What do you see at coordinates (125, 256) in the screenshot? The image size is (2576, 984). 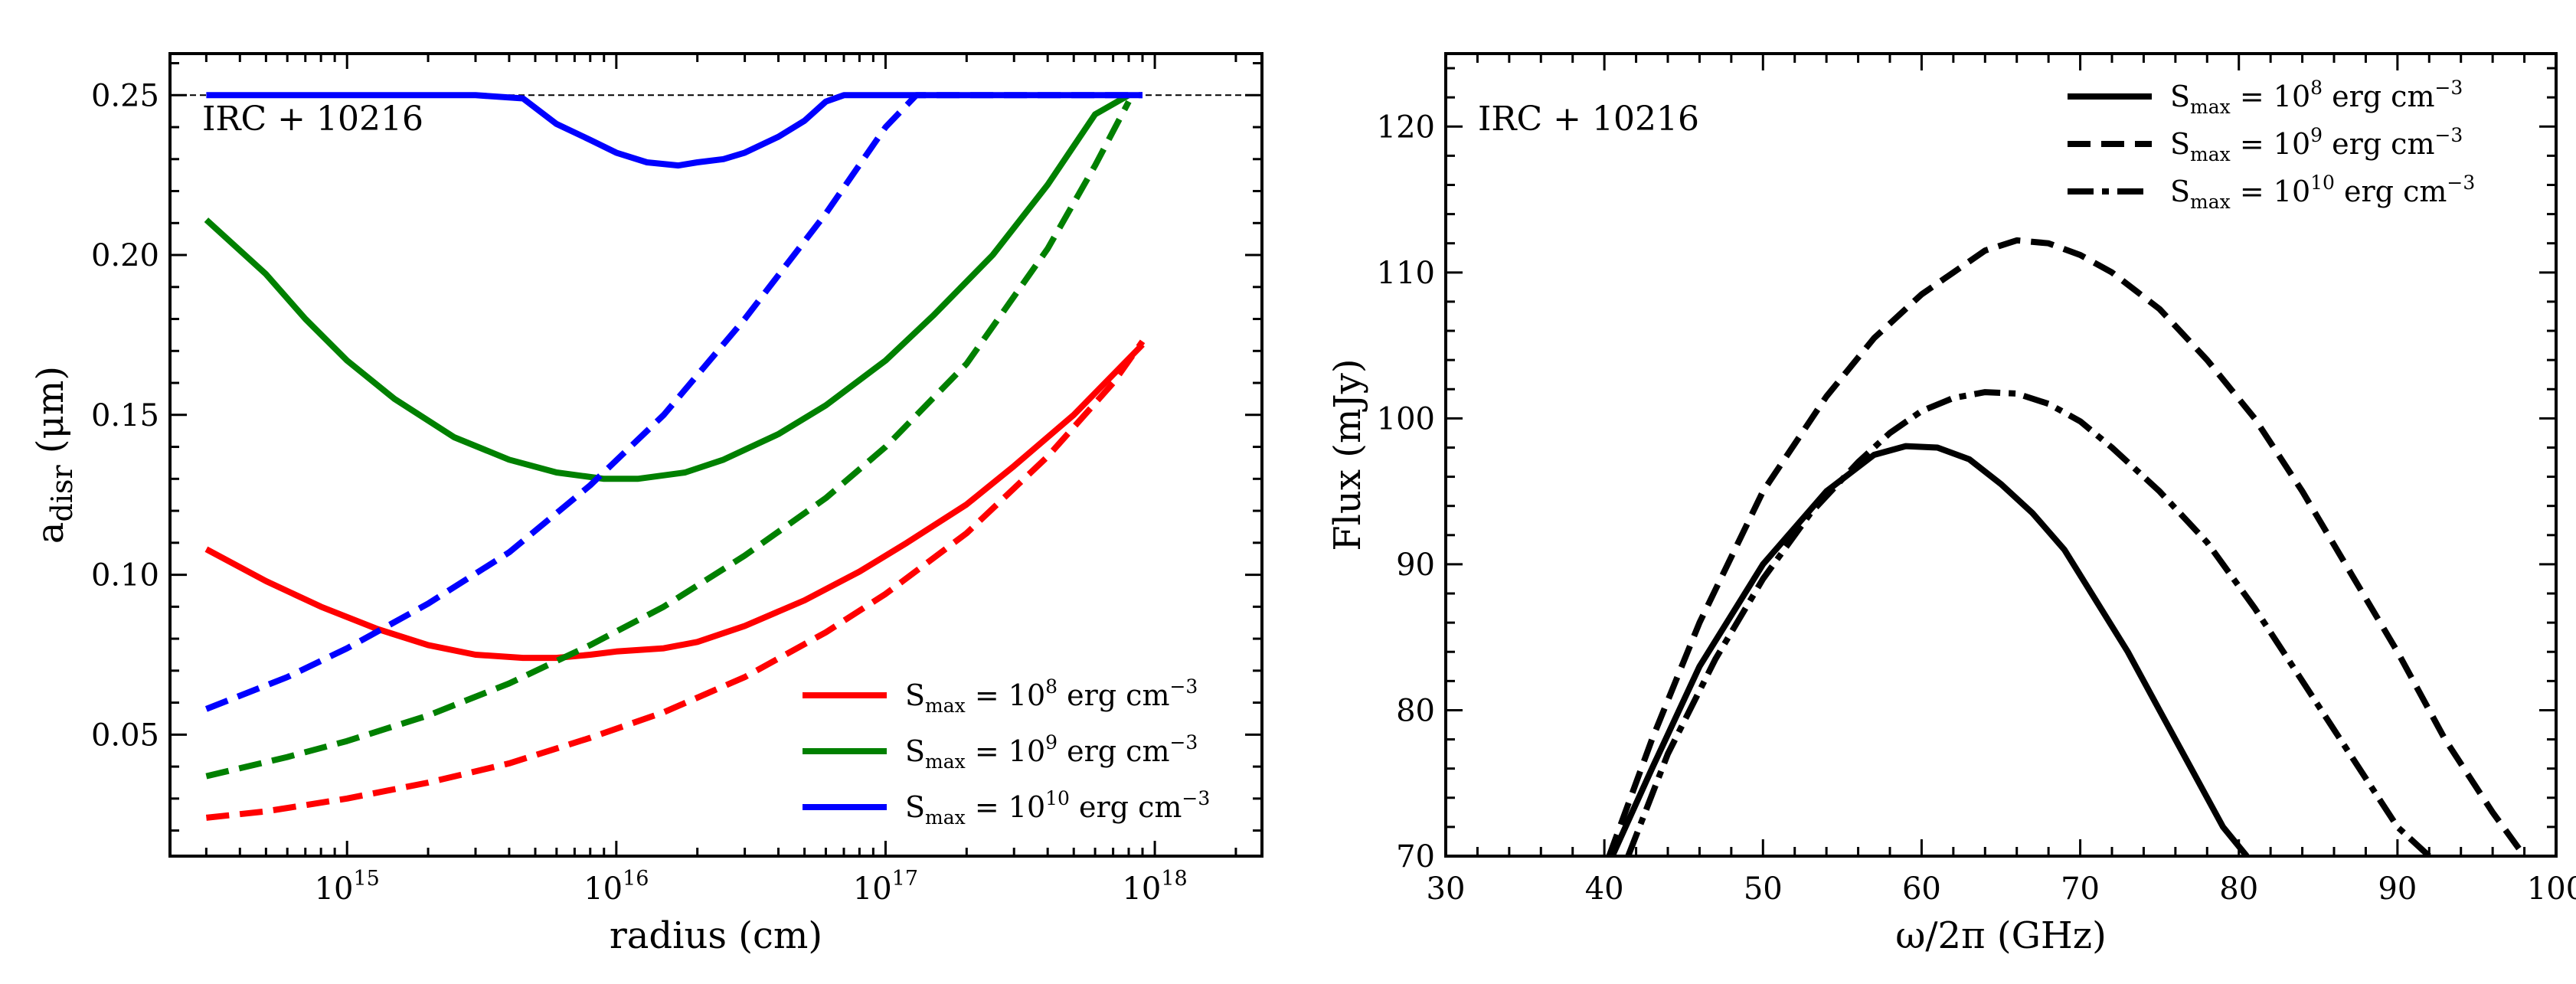 I see `y-tick-label: 0.20` at bounding box center [125, 256].